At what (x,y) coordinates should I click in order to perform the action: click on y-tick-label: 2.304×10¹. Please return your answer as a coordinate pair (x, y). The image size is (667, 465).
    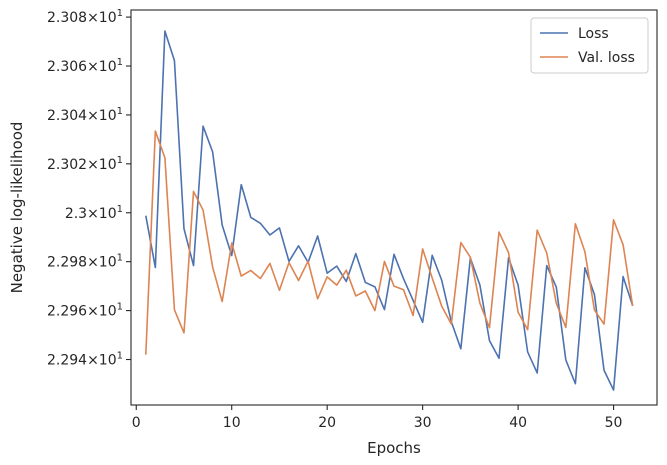
    Looking at the image, I should click on (85, 115).